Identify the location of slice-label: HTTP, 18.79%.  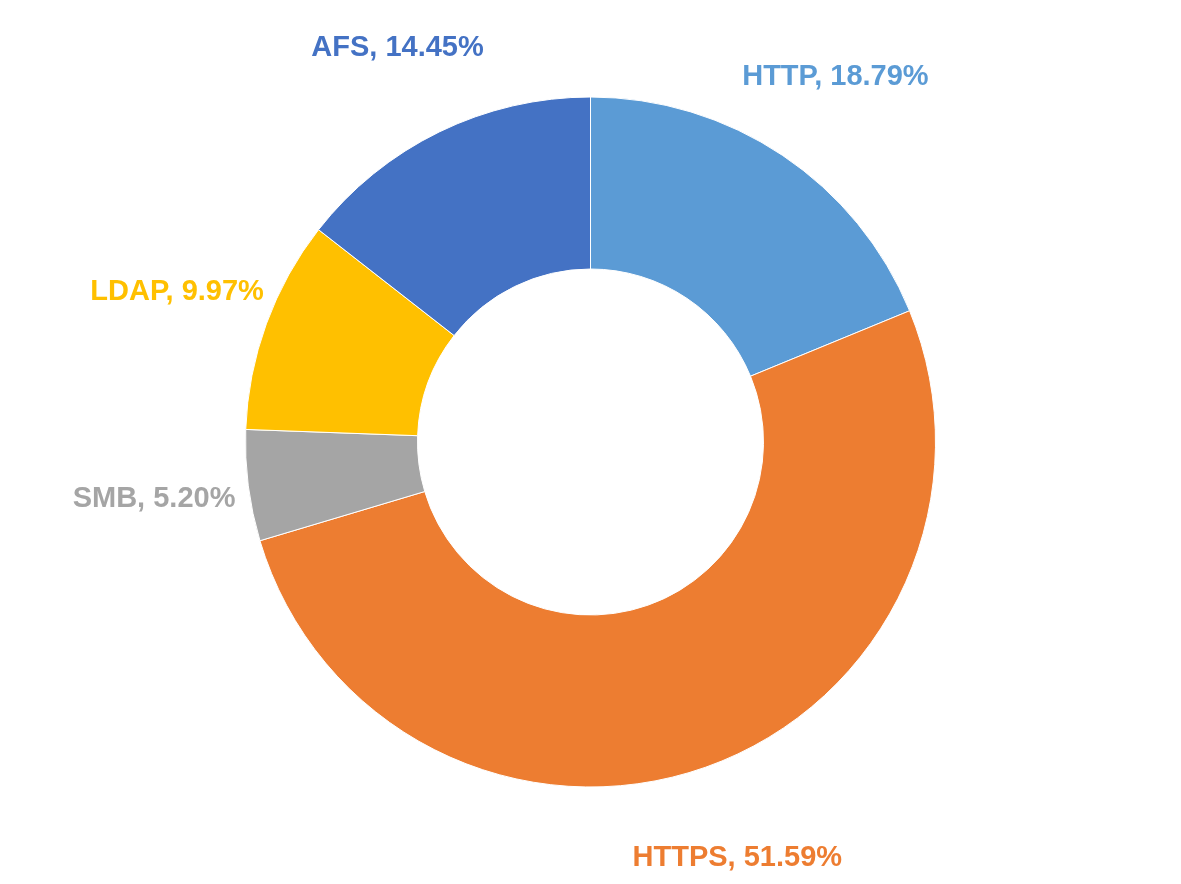
(835, 75).